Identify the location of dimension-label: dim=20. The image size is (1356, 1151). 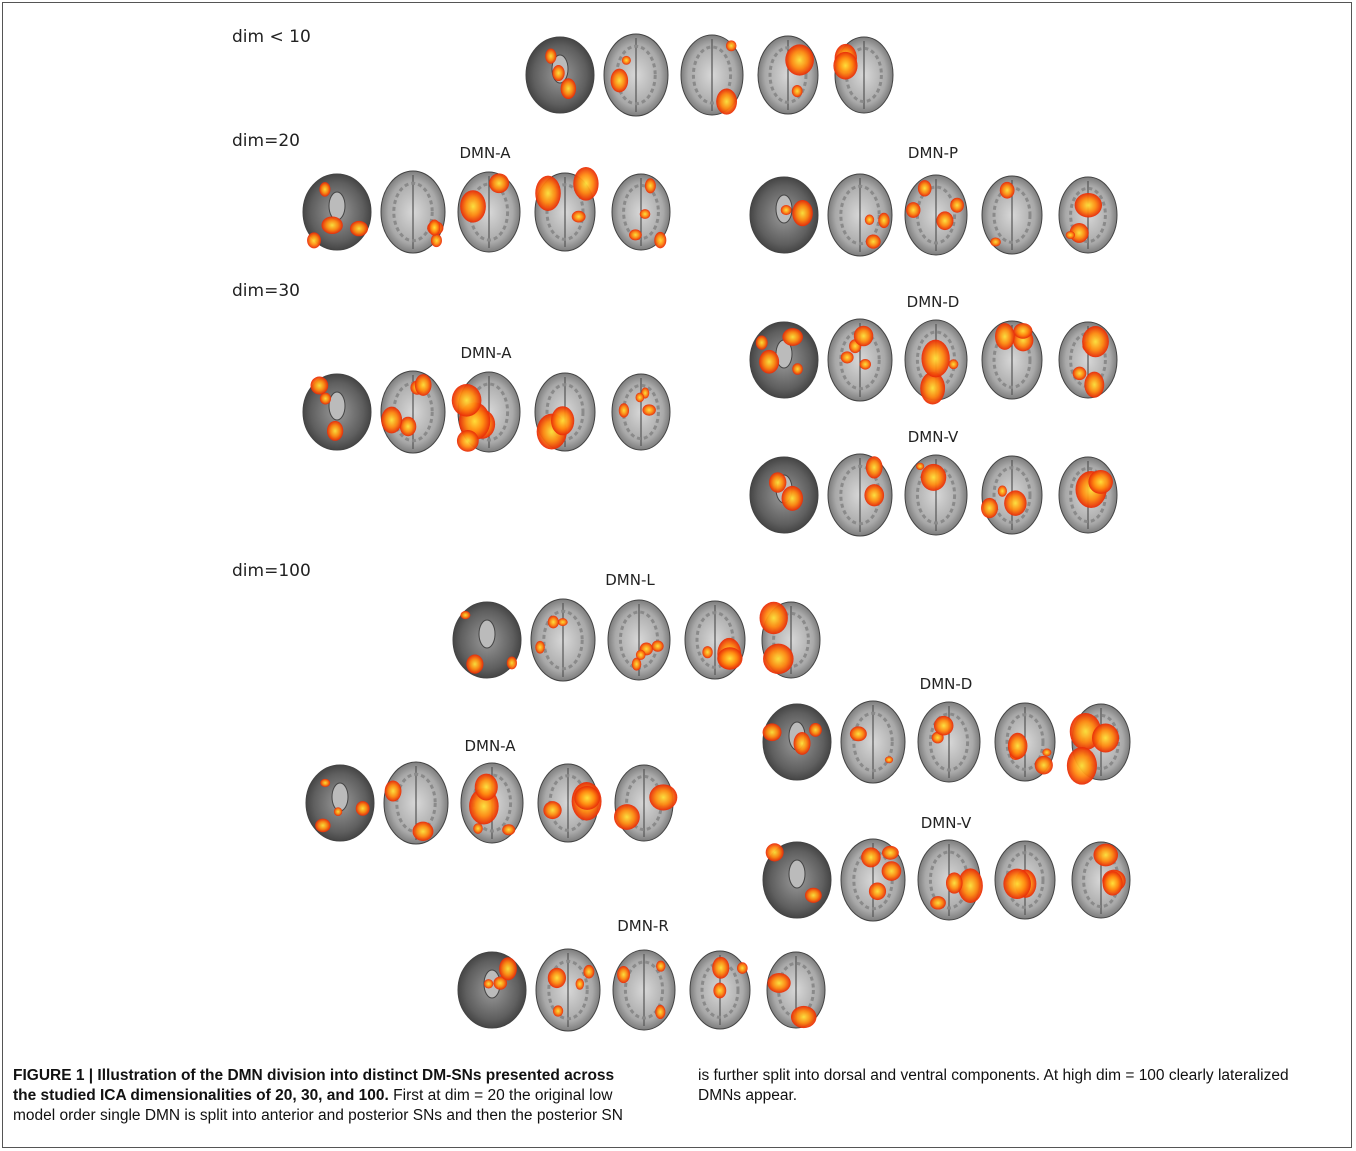
(266, 141).